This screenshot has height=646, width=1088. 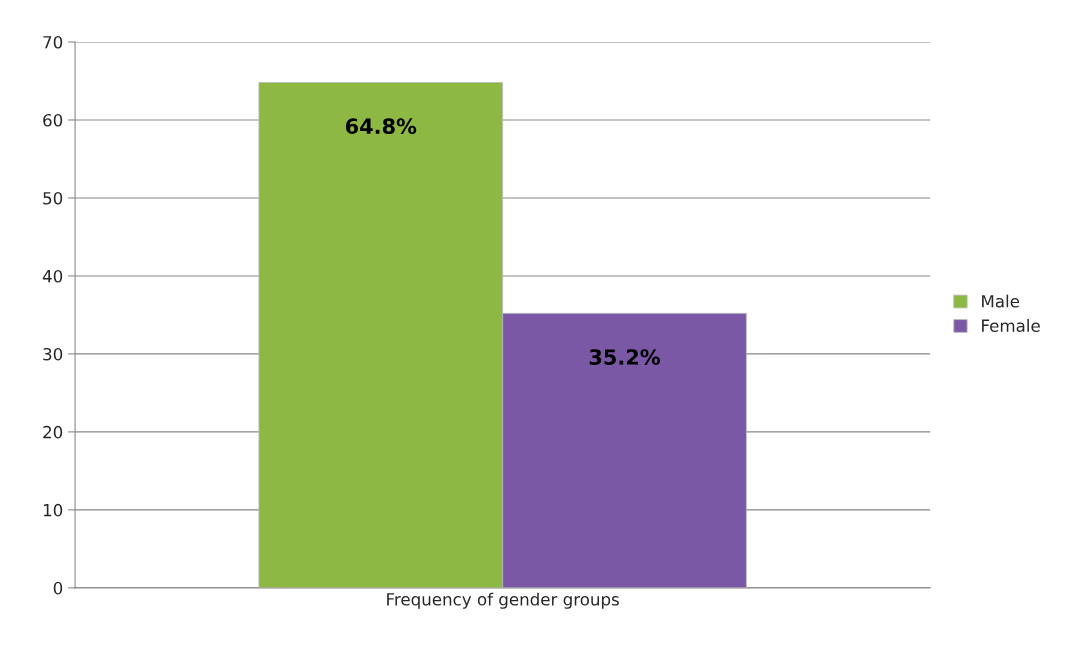 I want to click on y-tick-label: 10, so click(x=53, y=510).